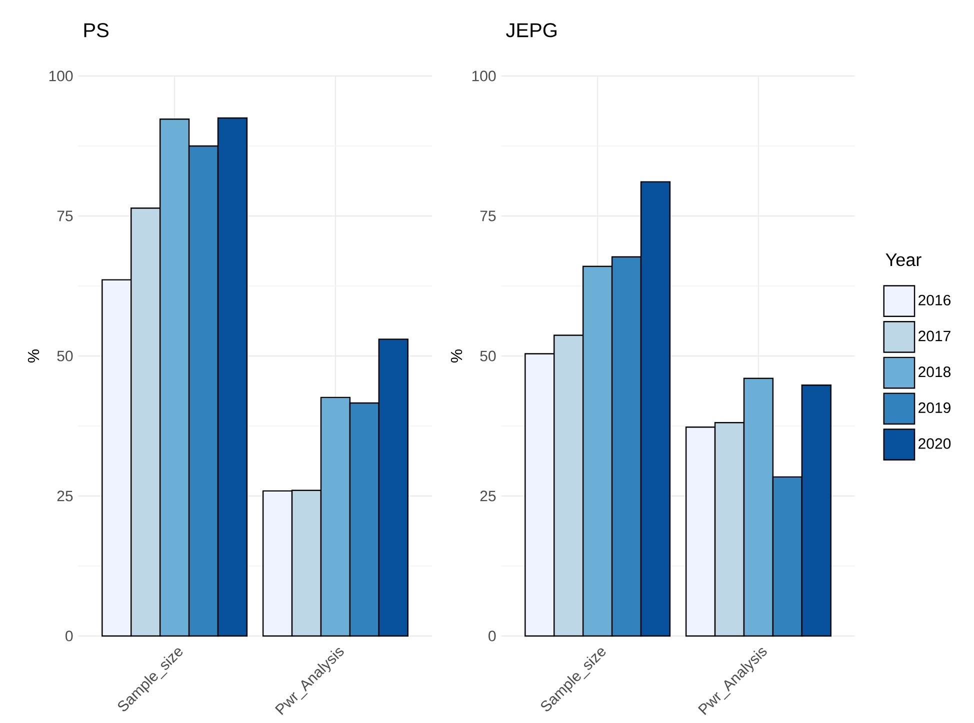 This screenshot has height=723, width=974. Describe the element at coordinates (934, 336) in the screenshot. I see `legend-label: 2017` at that location.